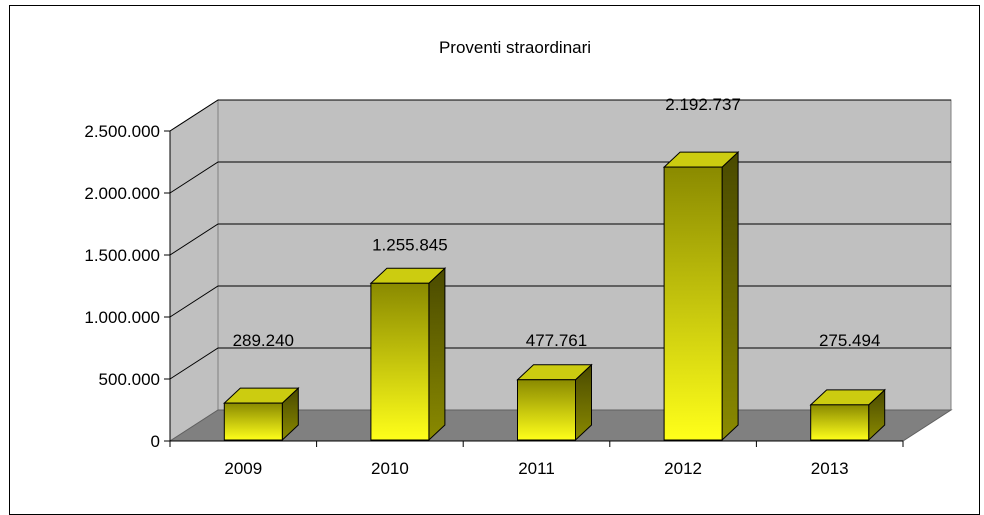 The image size is (984, 515). I want to click on data-label: 2.192.737, so click(703, 104).